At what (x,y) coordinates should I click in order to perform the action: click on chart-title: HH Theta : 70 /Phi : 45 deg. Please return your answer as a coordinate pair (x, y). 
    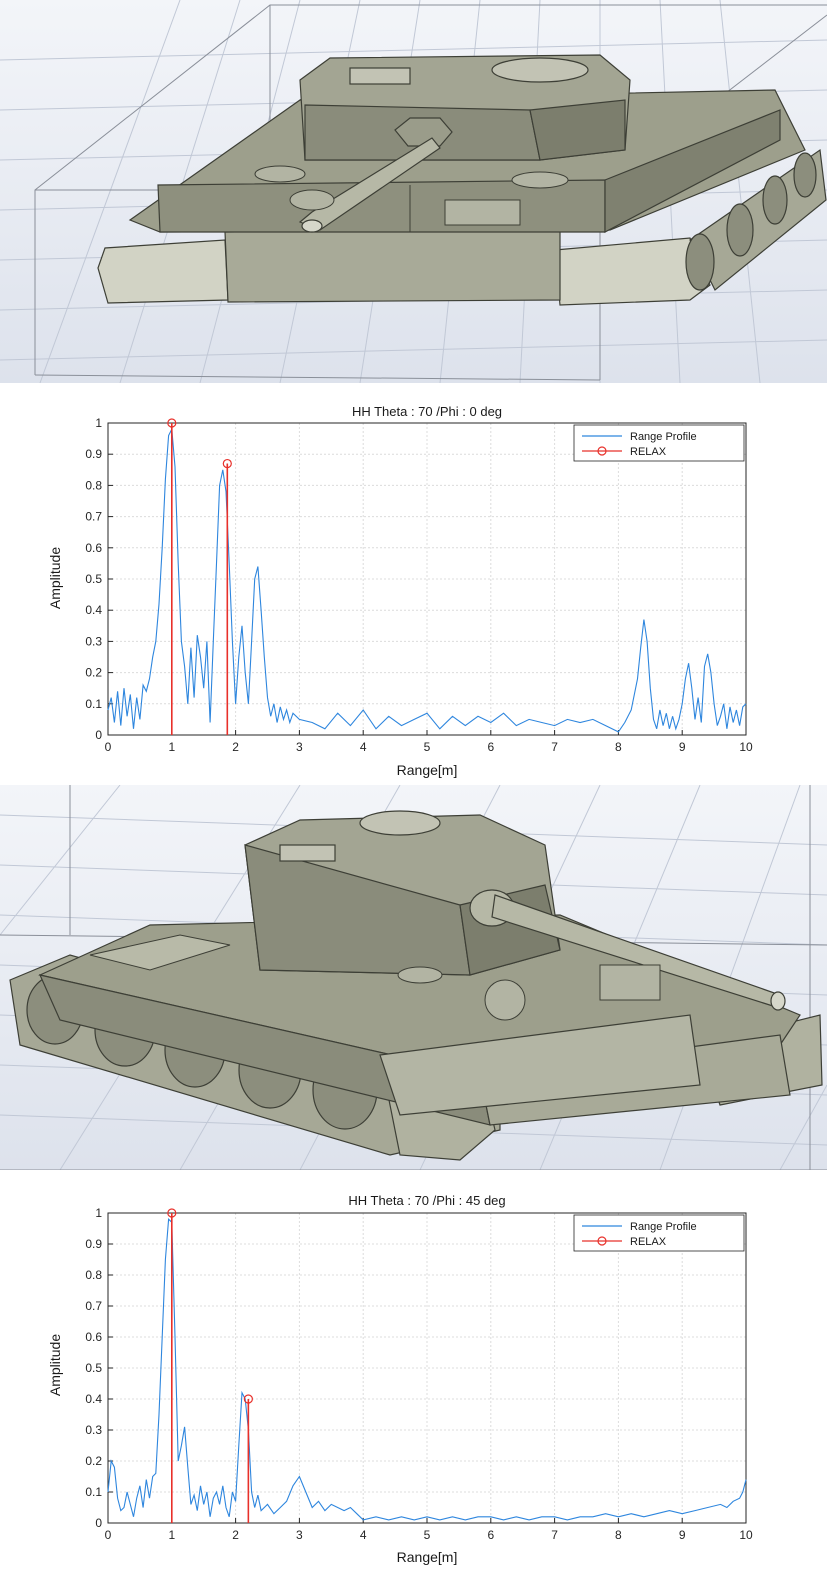
    Looking at the image, I should click on (426, 1200).